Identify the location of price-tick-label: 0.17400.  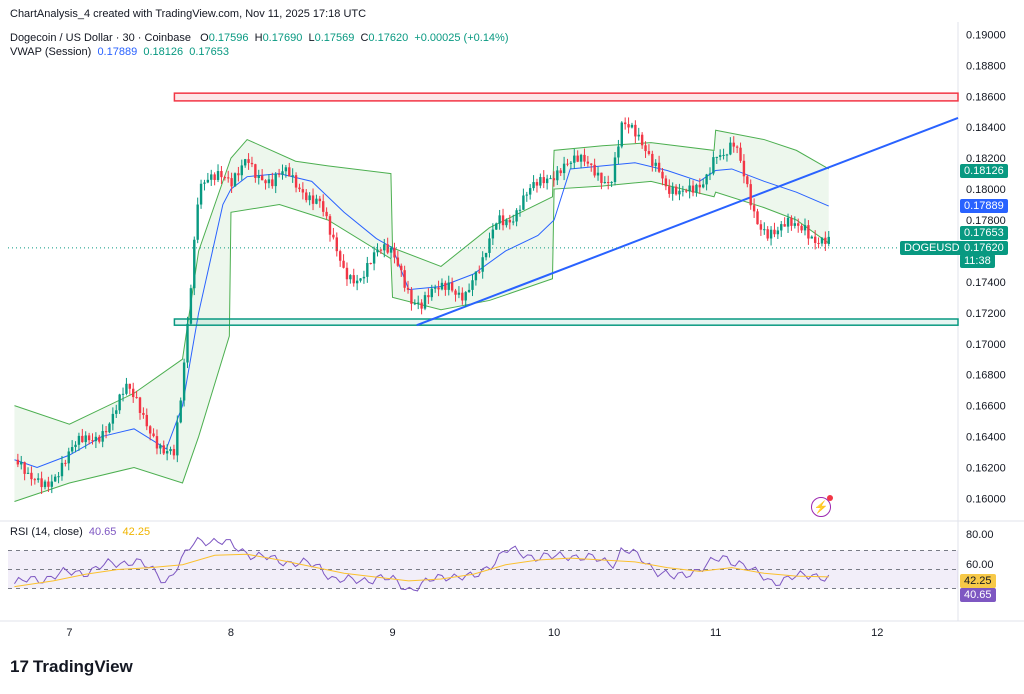
(986, 283).